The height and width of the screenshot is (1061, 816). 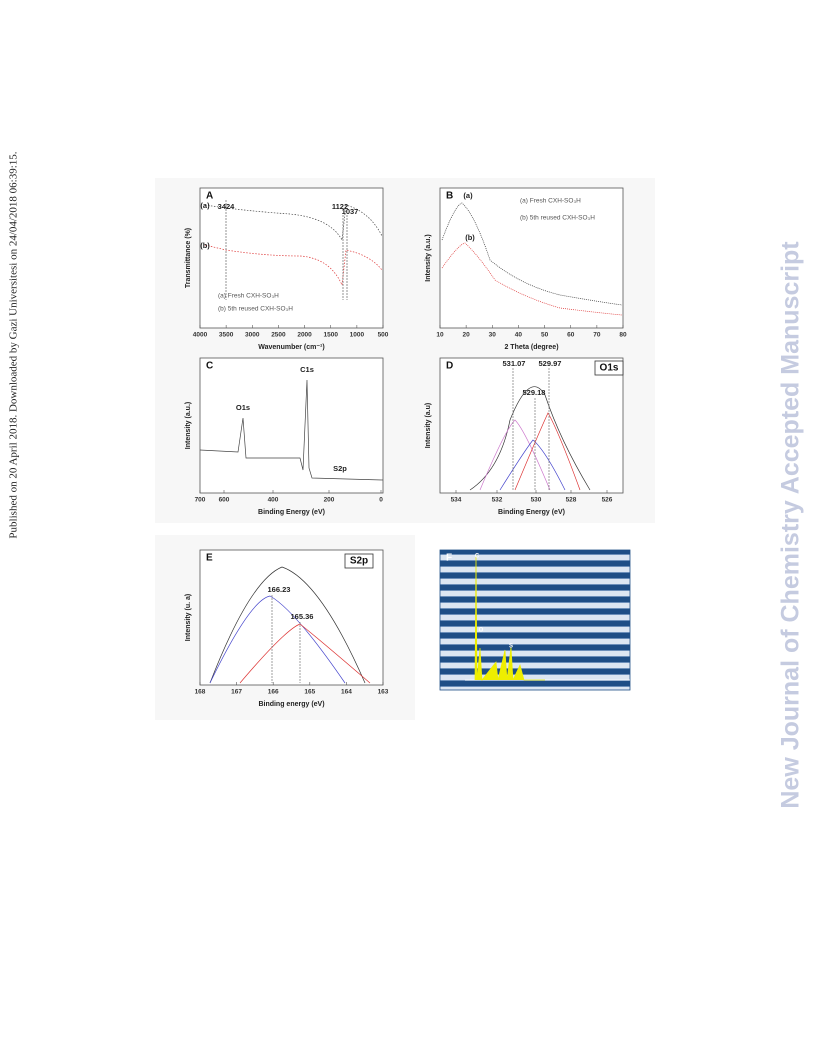 What do you see at coordinates (481, 631) in the screenshot?
I see `annotation: O` at bounding box center [481, 631].